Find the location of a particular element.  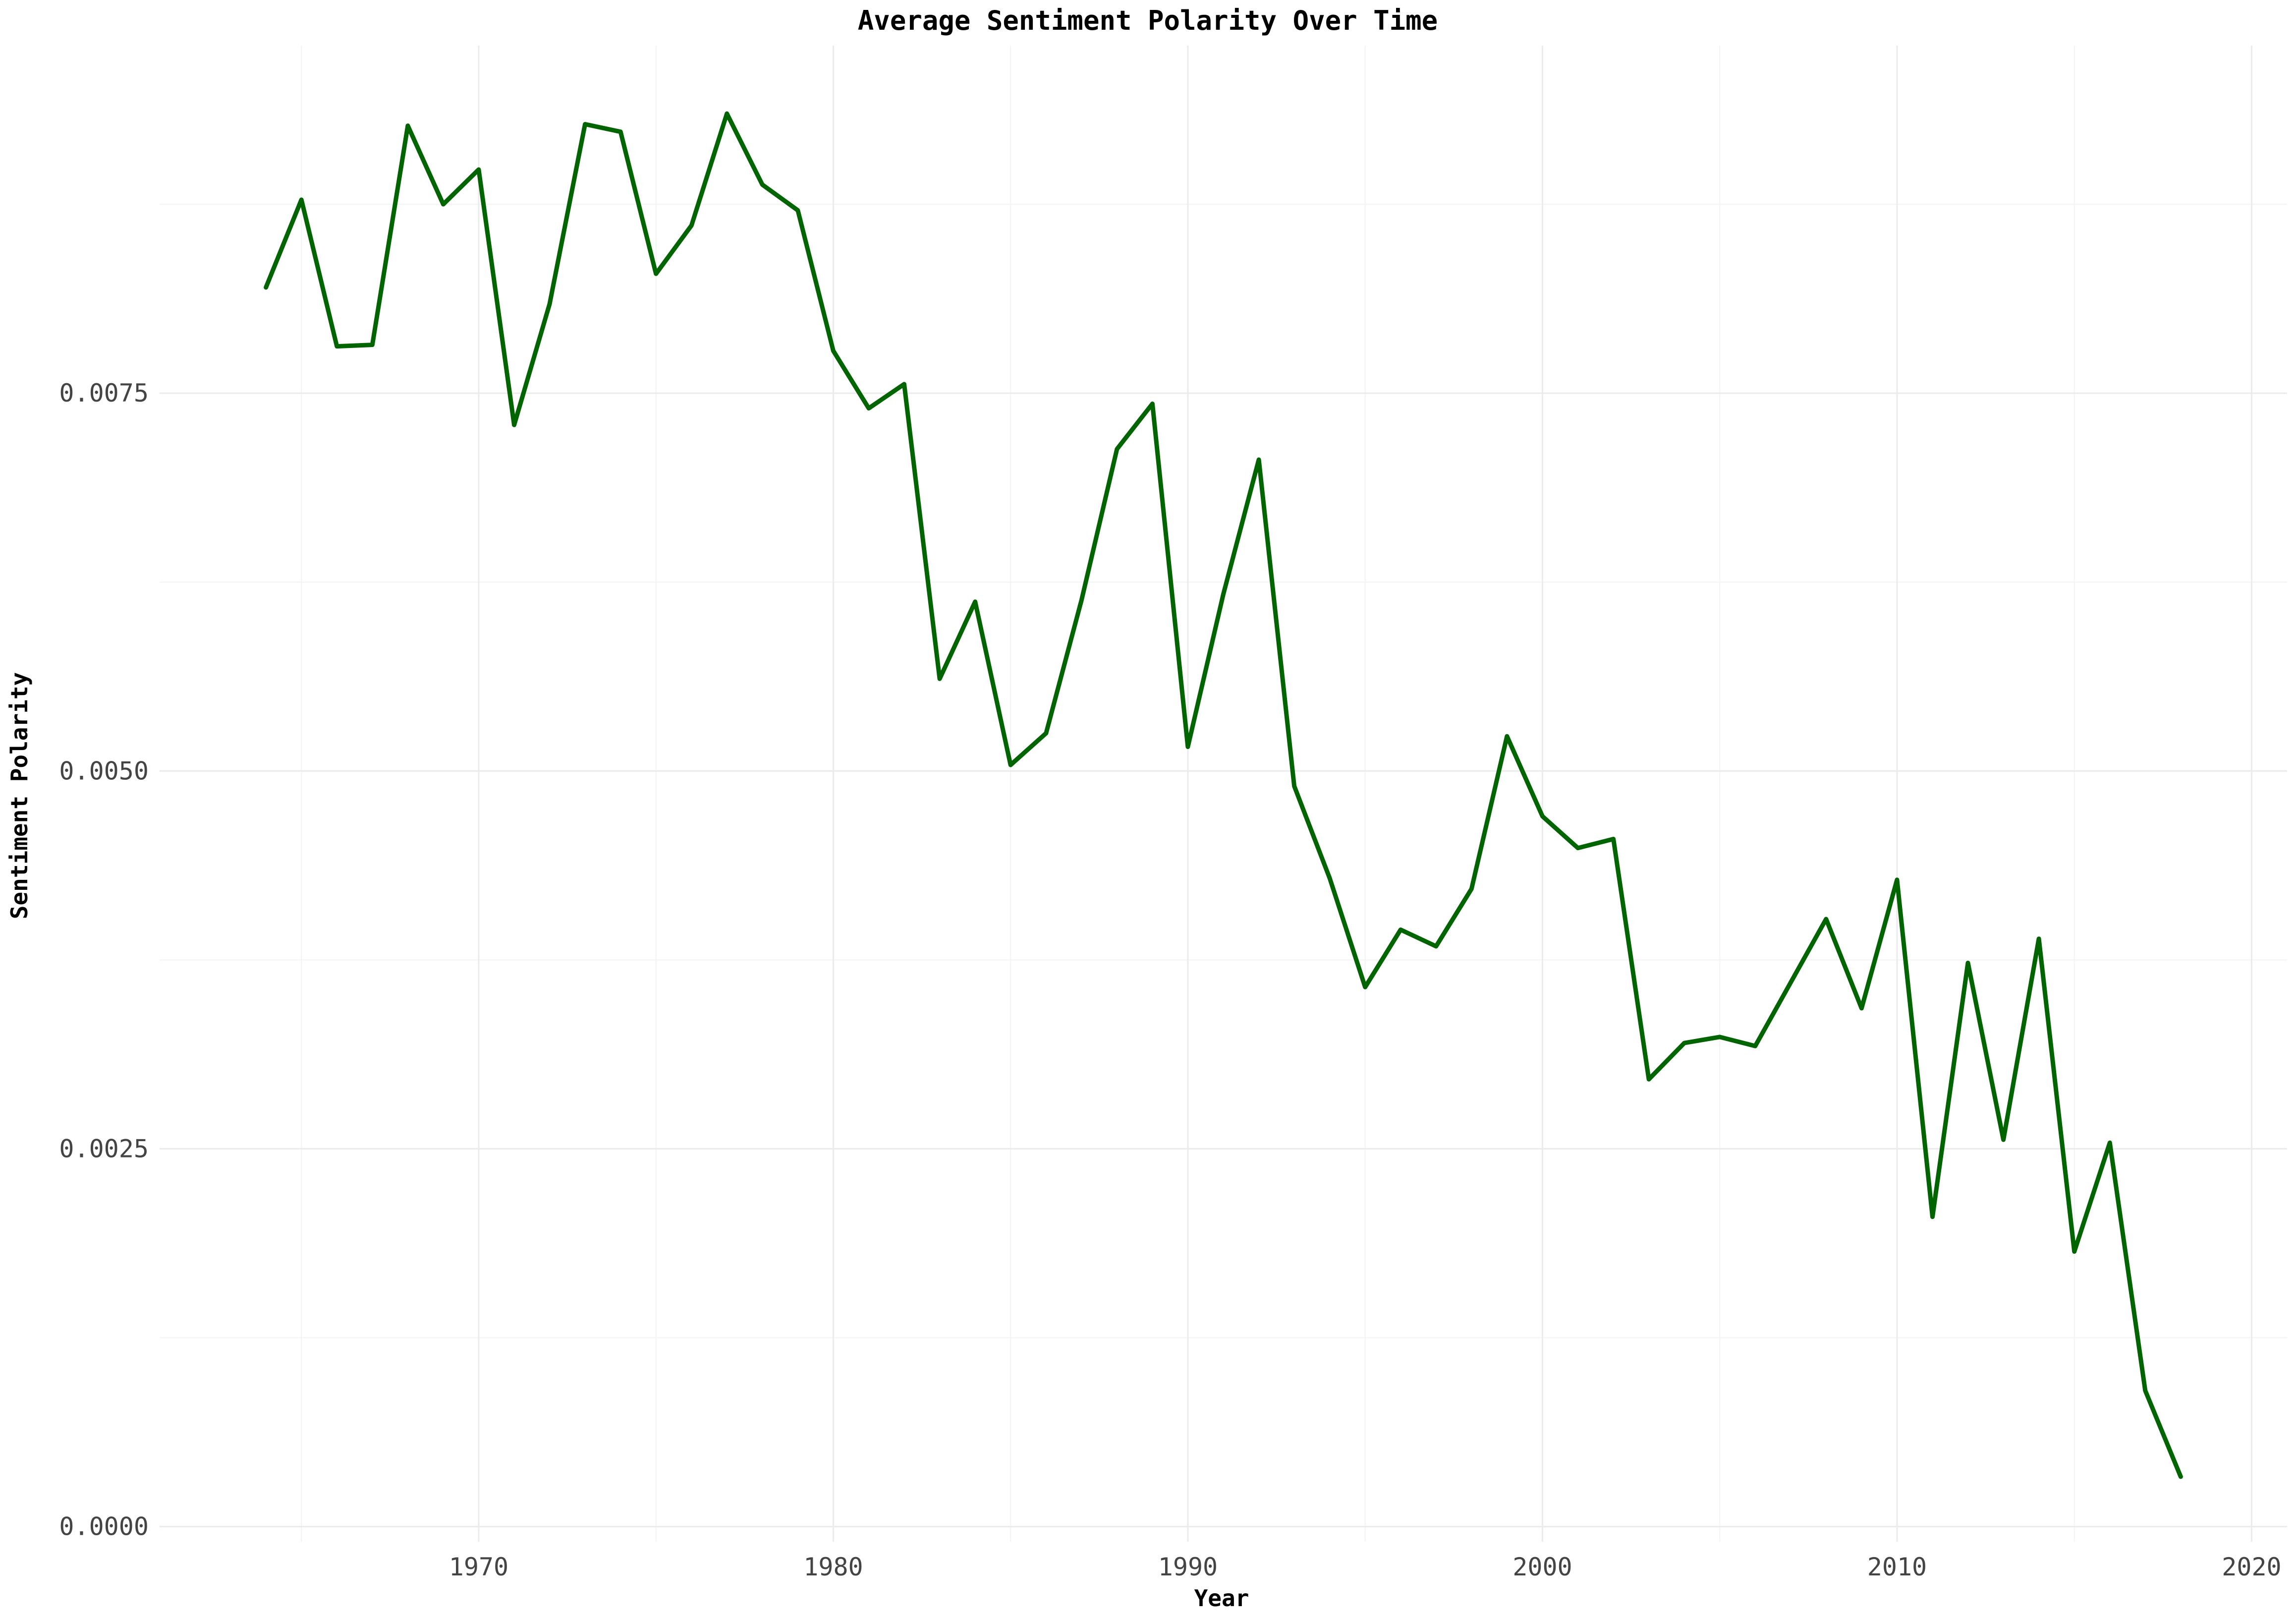

x-tick-label: 1980 is located at coordinates (833, 1567).